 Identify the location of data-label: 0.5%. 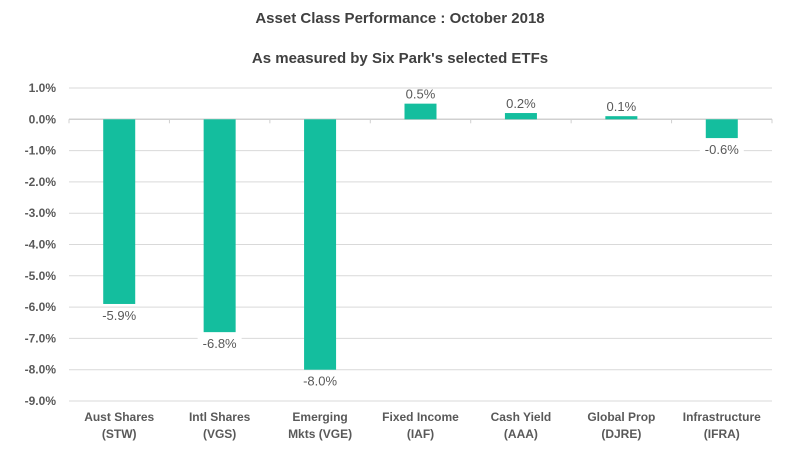
(421, 94).